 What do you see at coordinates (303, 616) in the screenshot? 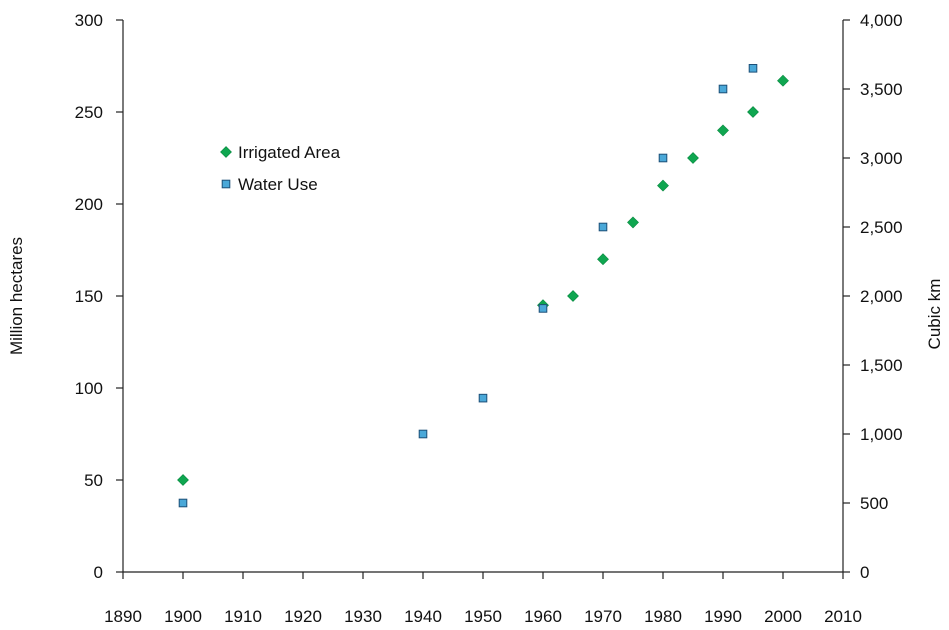
I see `x-tick-label: 1920` at bounding box center [303, 616].